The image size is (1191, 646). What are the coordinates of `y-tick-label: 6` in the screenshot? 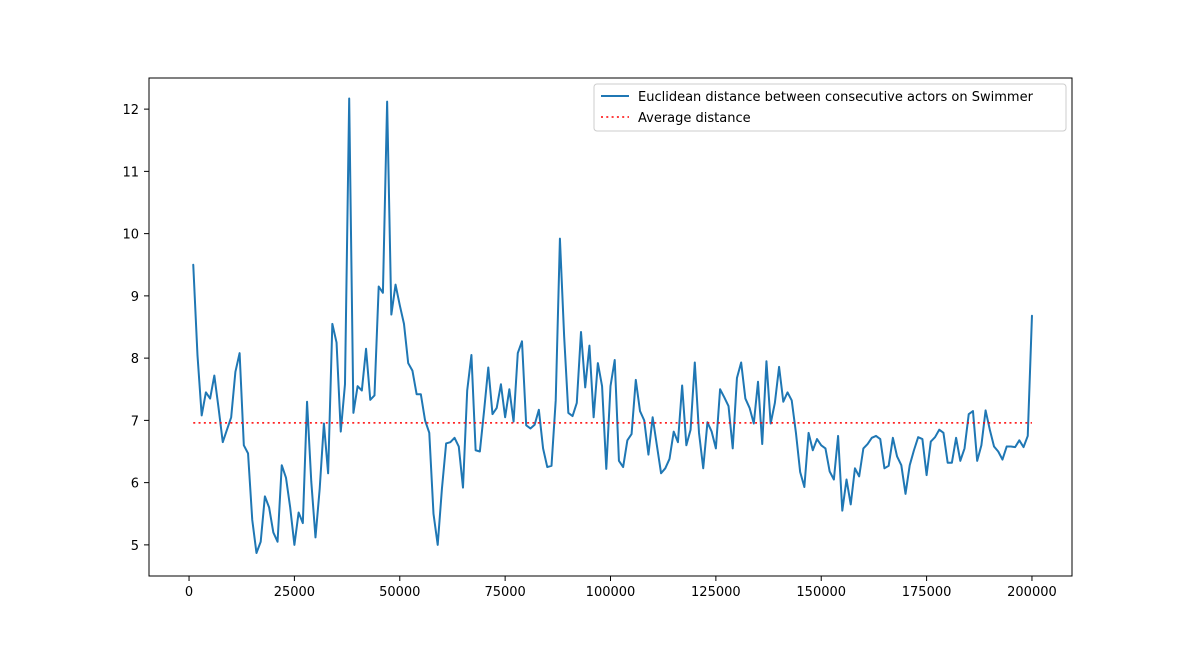 It's located at (135, 484).